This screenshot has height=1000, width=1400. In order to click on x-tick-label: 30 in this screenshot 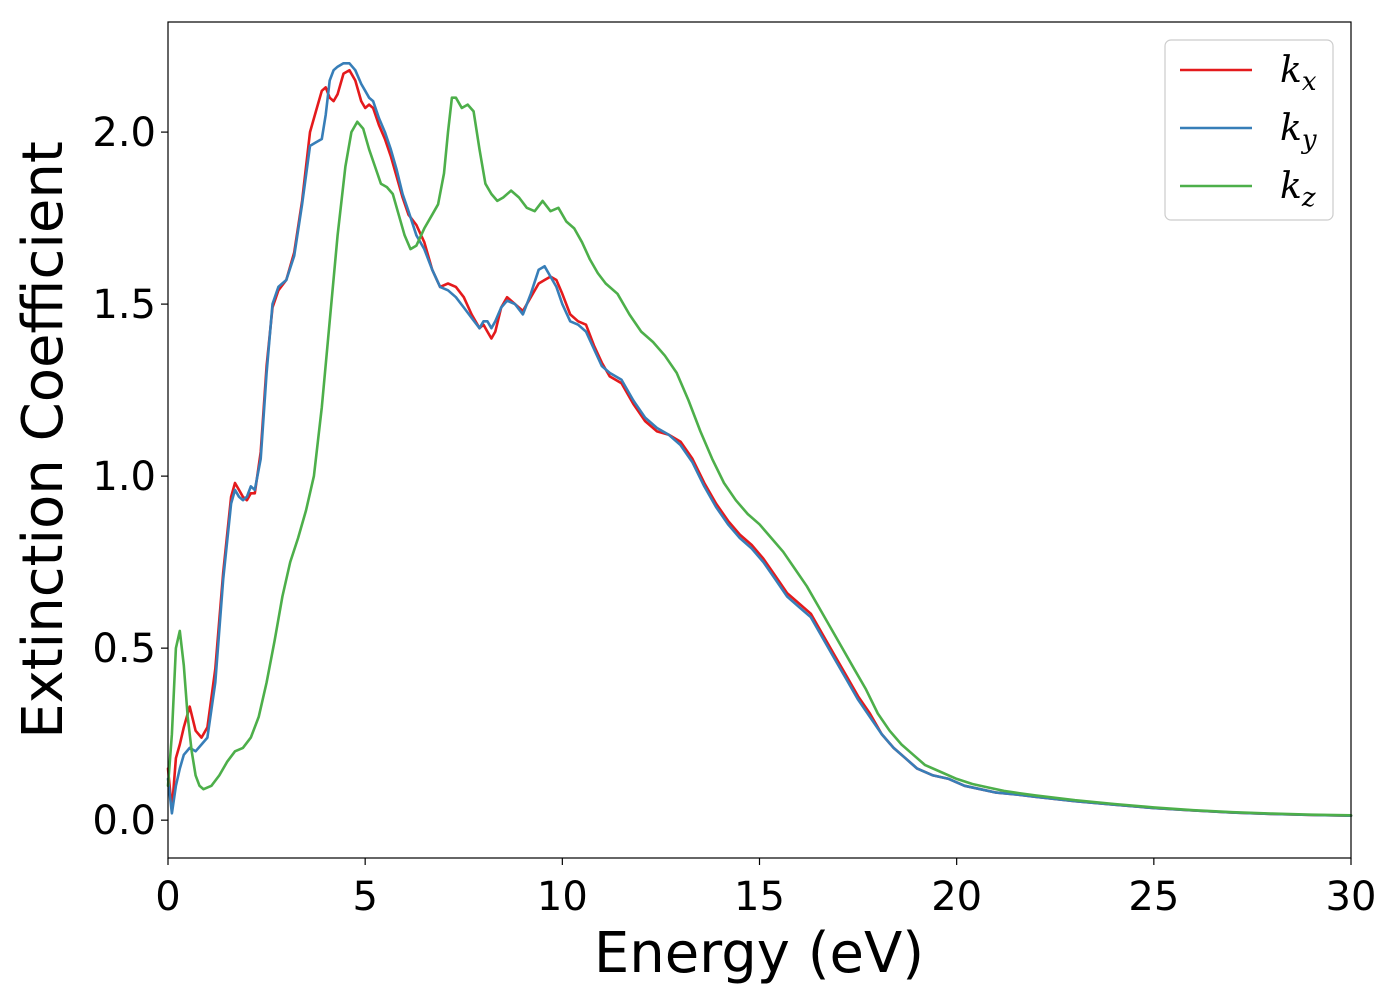, I will do `click(1351, 897)`.